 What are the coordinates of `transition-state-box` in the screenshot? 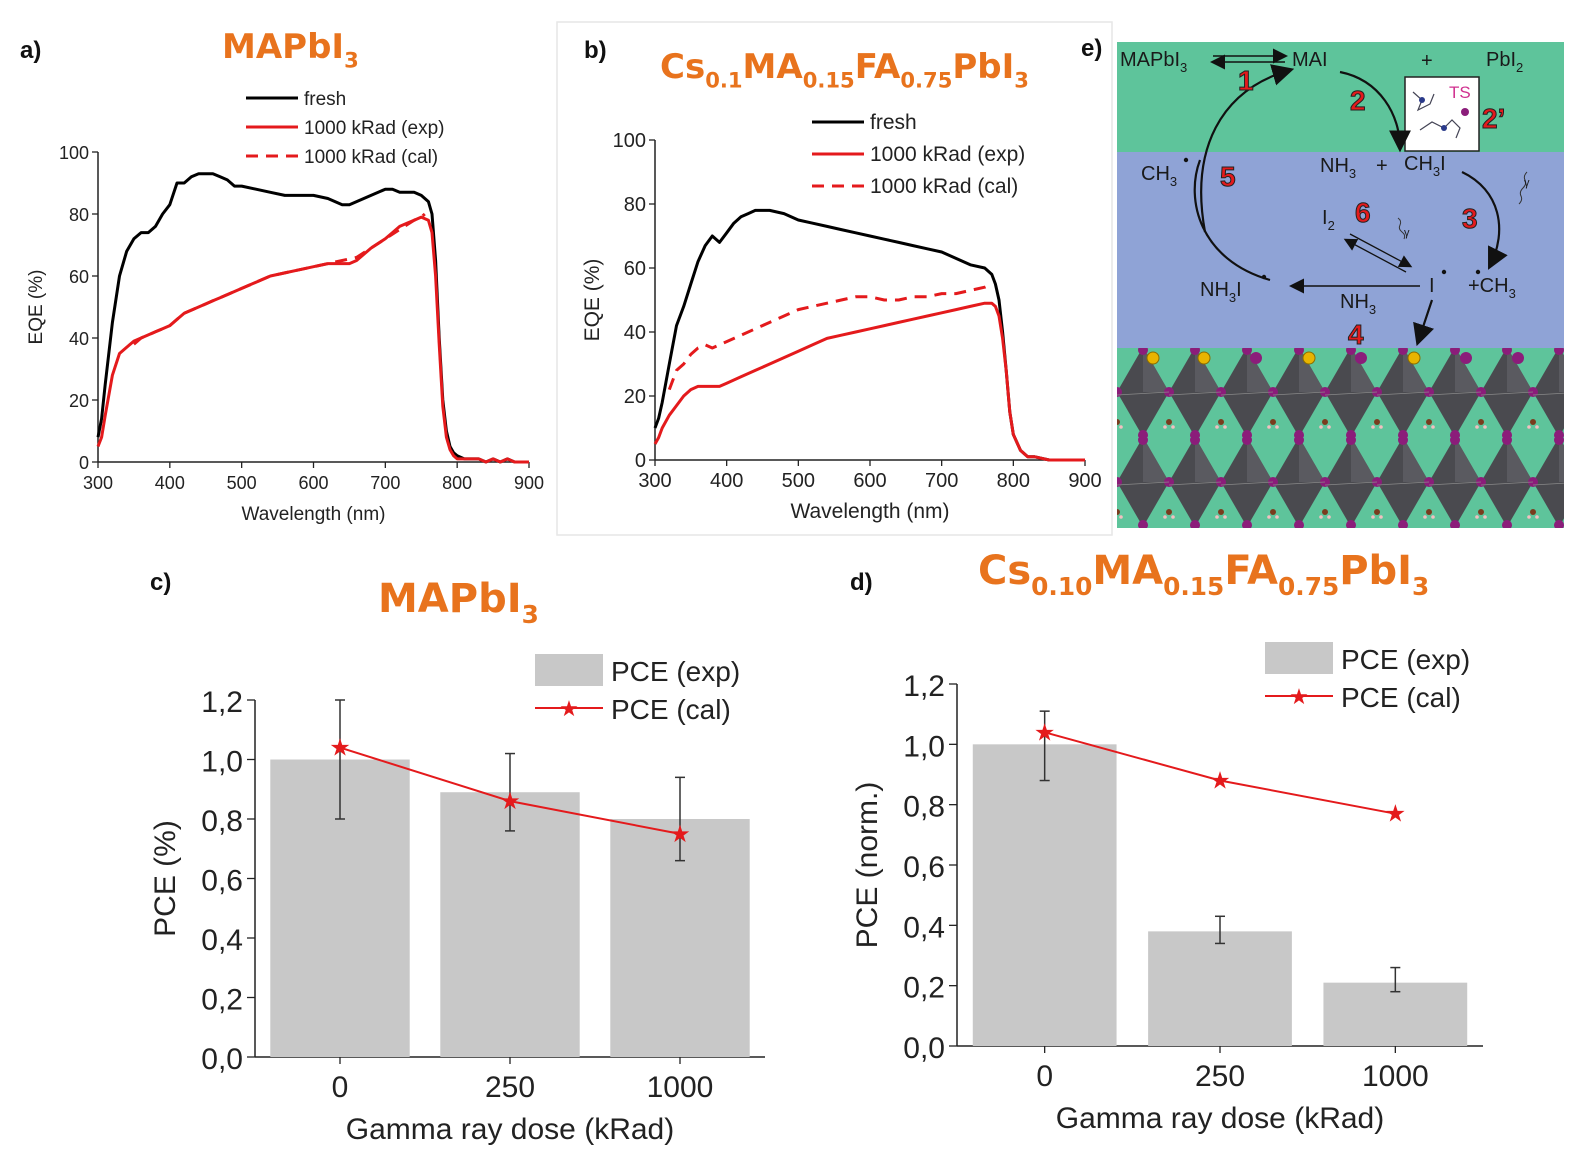 It's located at (1442, 114).